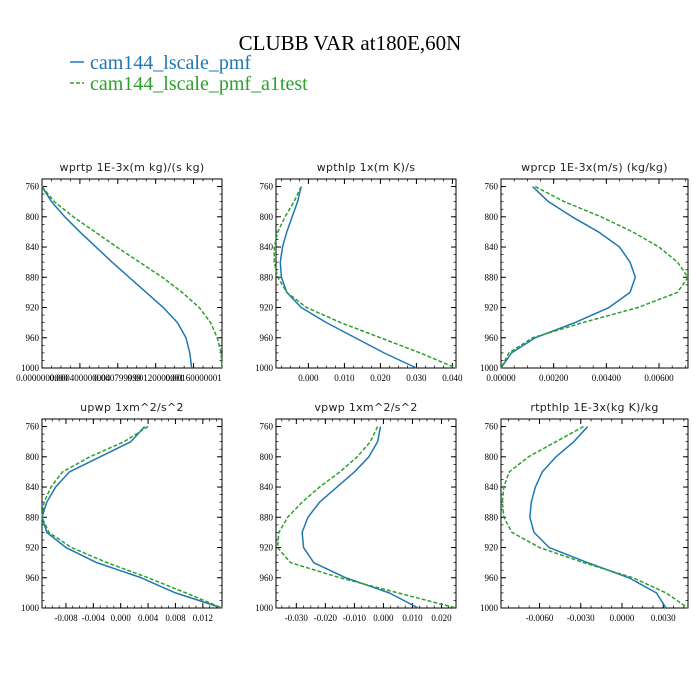  I want to click on x-tick-label: -0.008, so click(66, 618).